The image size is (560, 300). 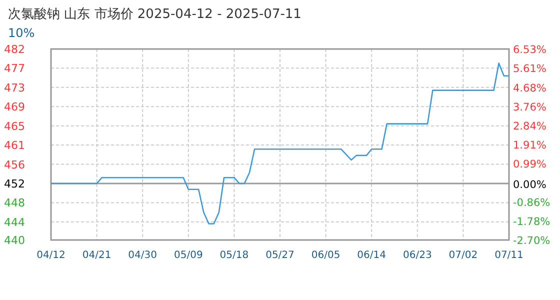 I want to click on y-tick-label: 482, so click(x=14, y=49).